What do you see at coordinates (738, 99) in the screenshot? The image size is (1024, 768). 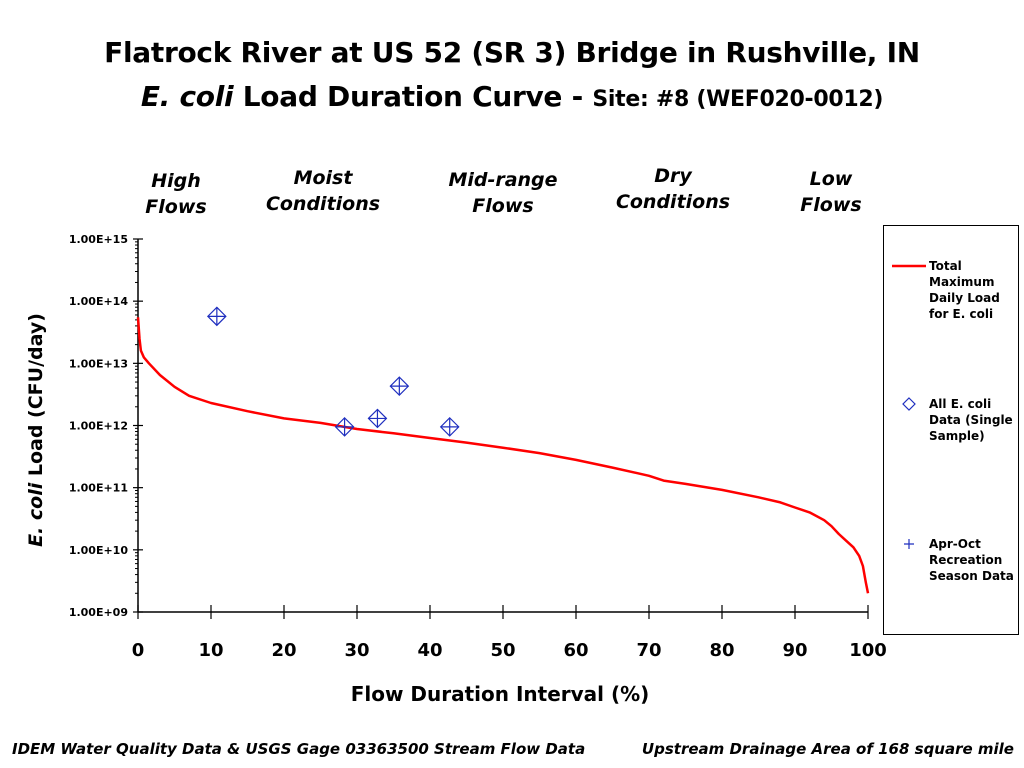 I see `subtitle-site: Site: #8 (WEF020-0012)` at bounding box center [738, 99].